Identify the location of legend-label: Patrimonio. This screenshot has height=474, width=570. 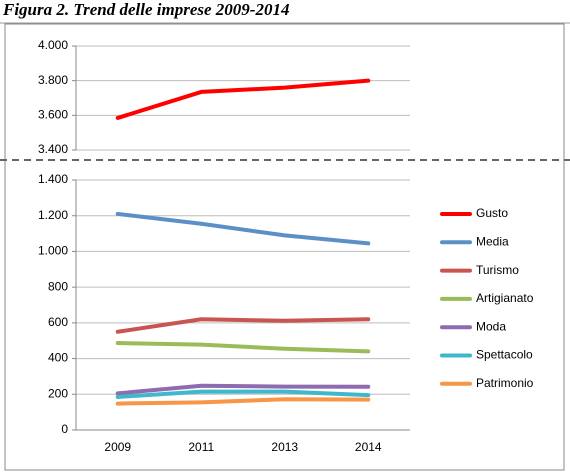
(505, 383).